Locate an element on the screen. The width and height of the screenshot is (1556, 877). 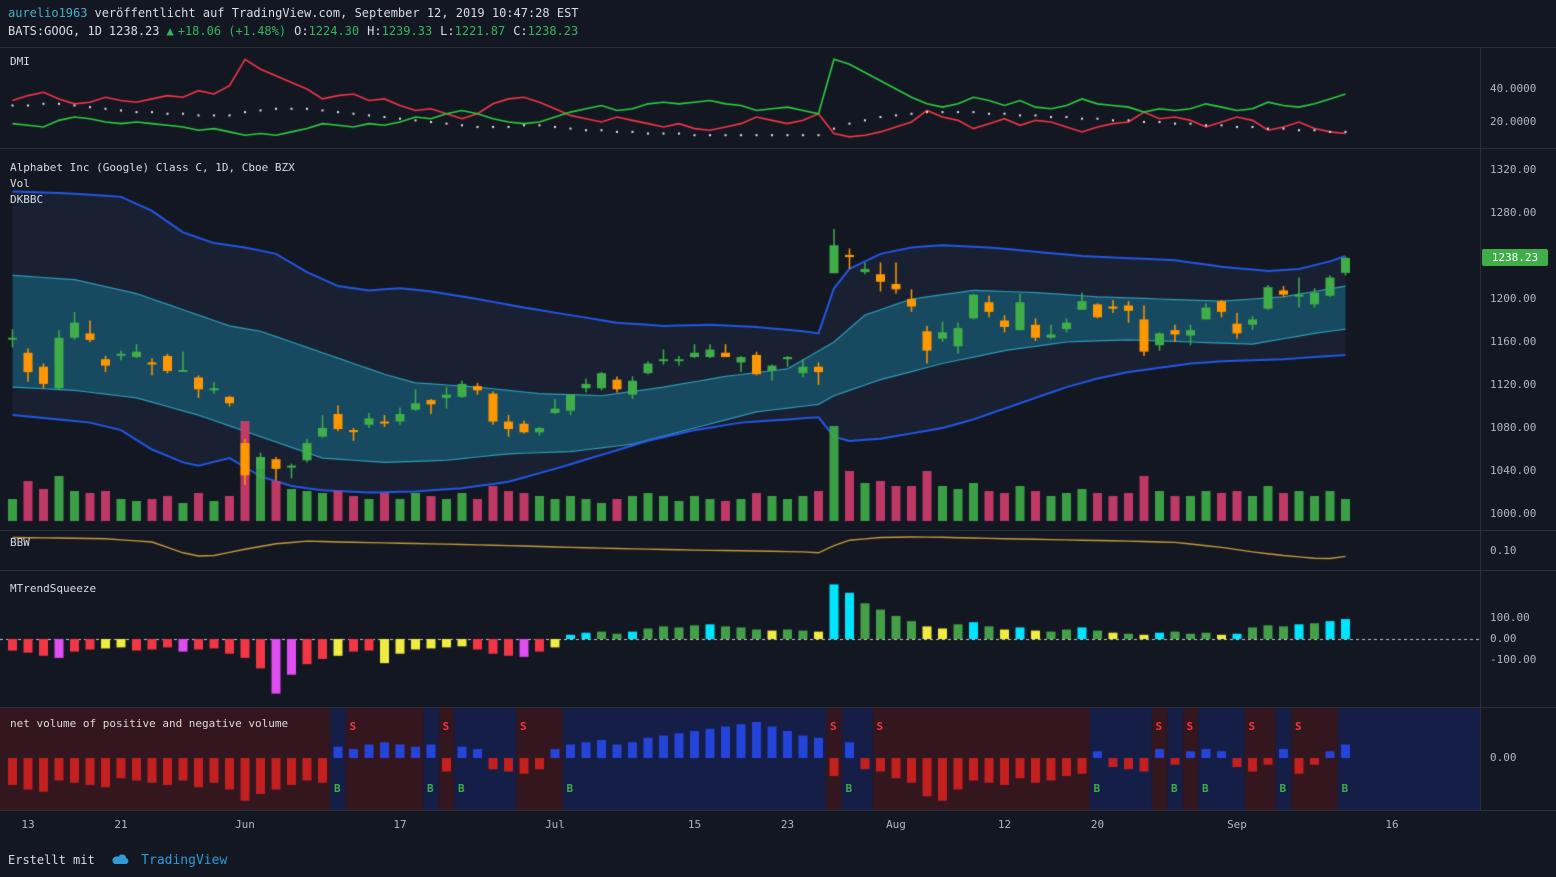
mtrend-pane is located at coordinates (740, 639).